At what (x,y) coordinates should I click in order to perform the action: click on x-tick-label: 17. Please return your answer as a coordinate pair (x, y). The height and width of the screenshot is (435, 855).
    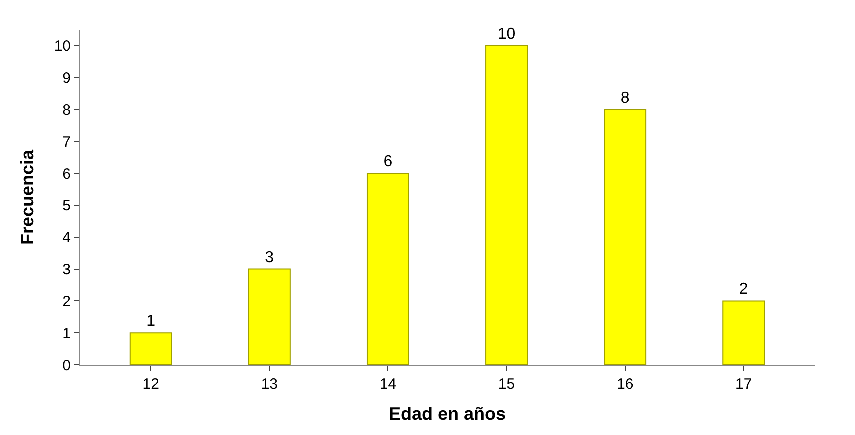
    Looking at the image, I should click on (744, 384).